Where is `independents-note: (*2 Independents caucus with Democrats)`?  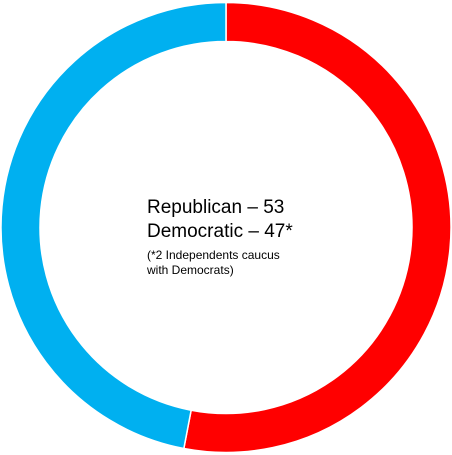 independents-note: (*2 Independents caucus with Democrats) is located at coordinates (247, 263).